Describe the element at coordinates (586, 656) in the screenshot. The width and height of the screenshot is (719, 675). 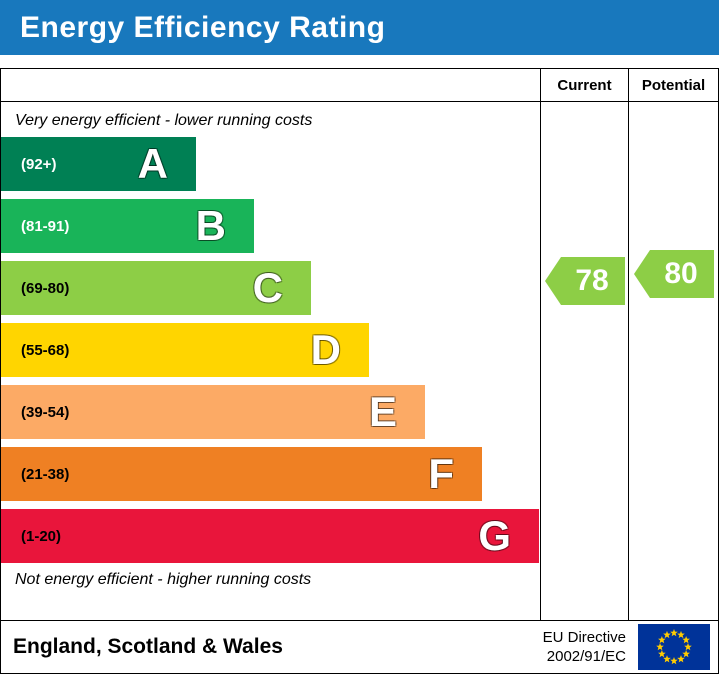
I see `eu-directive-line2: 2002/91/EC` at that location.